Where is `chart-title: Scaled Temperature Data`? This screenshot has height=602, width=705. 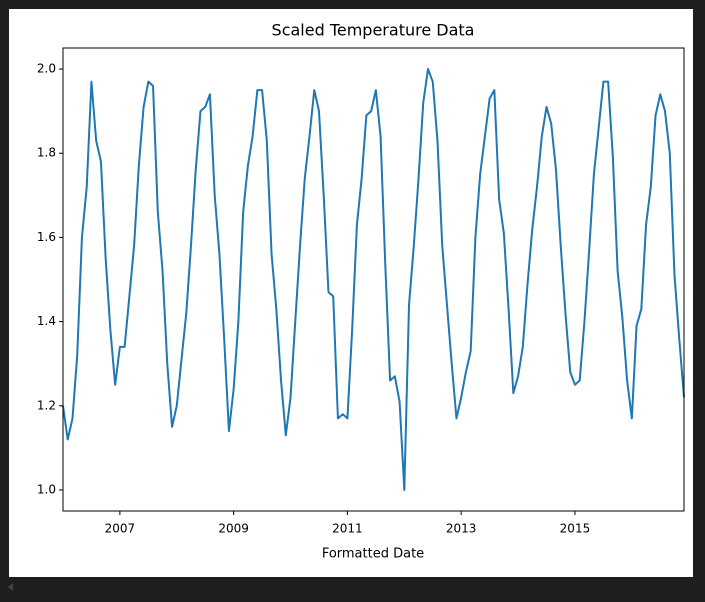
chart-title: Scaled Temperature Data is located at coordinates (373, 30).